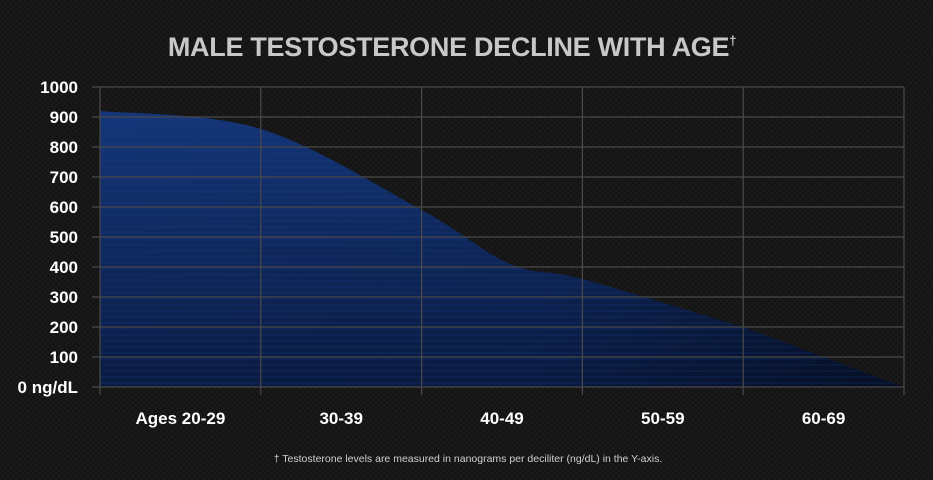 Image resolution: width=933 pixels, height=480 pixels. Describe the element at coordinates (732, 40) in the screenshot. I see `title-dagger: †` at that location.